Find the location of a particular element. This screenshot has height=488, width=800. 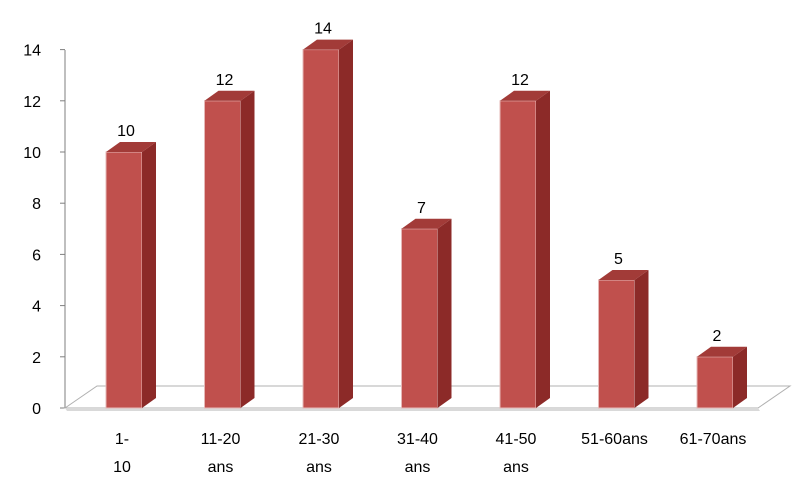

x-tick-label: 1- is located at coordinates (122, 439).